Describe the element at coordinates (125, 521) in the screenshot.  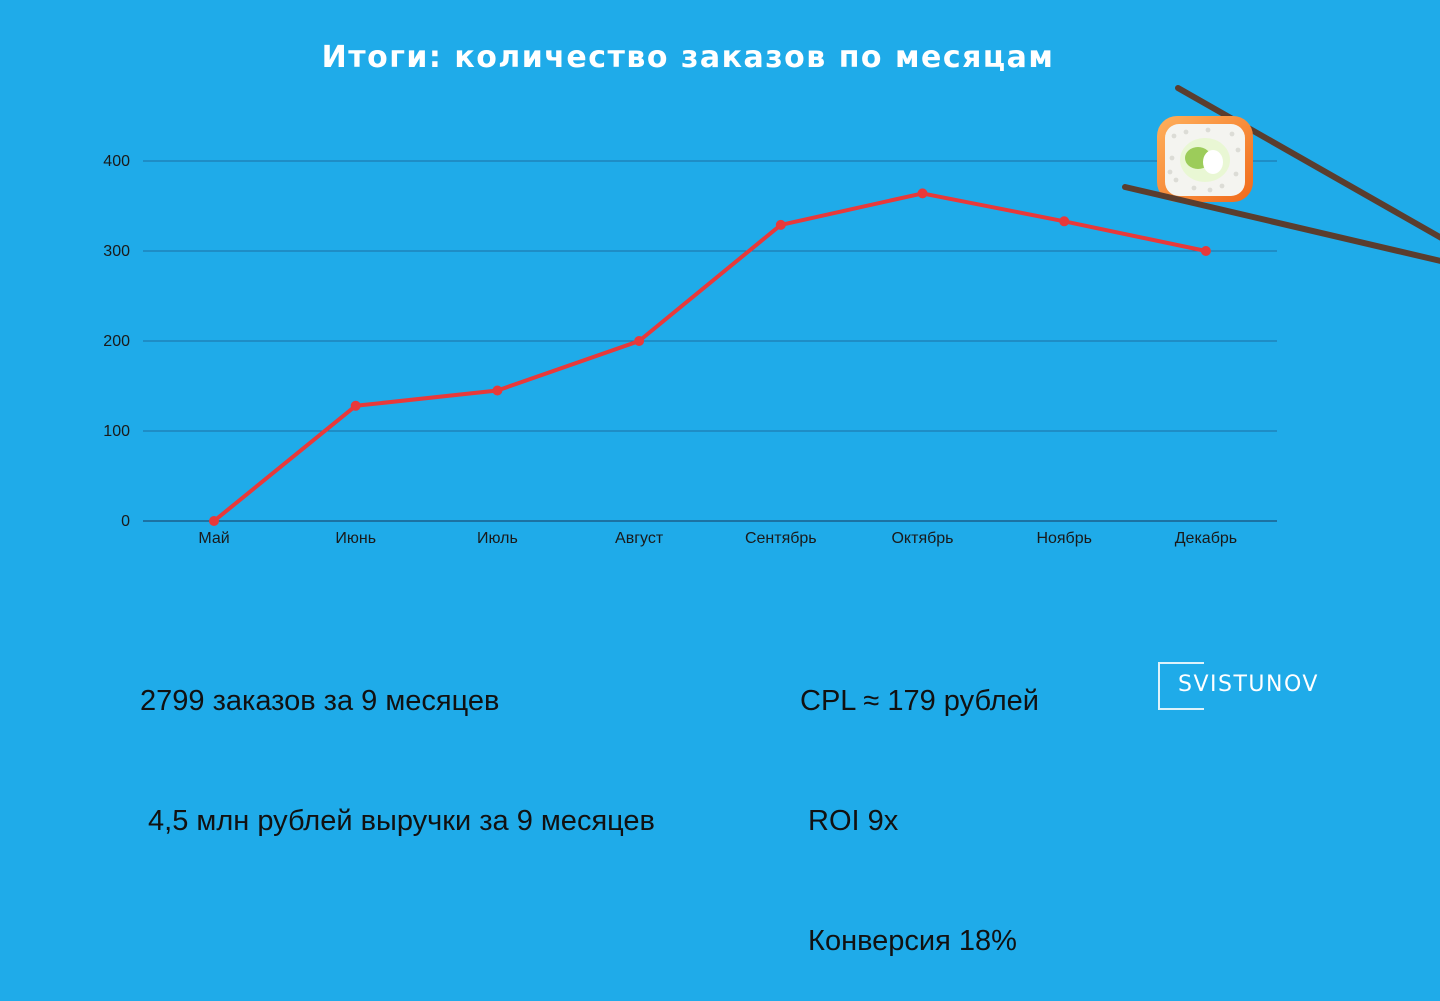
I see `y-tick-label: 0` at that location.